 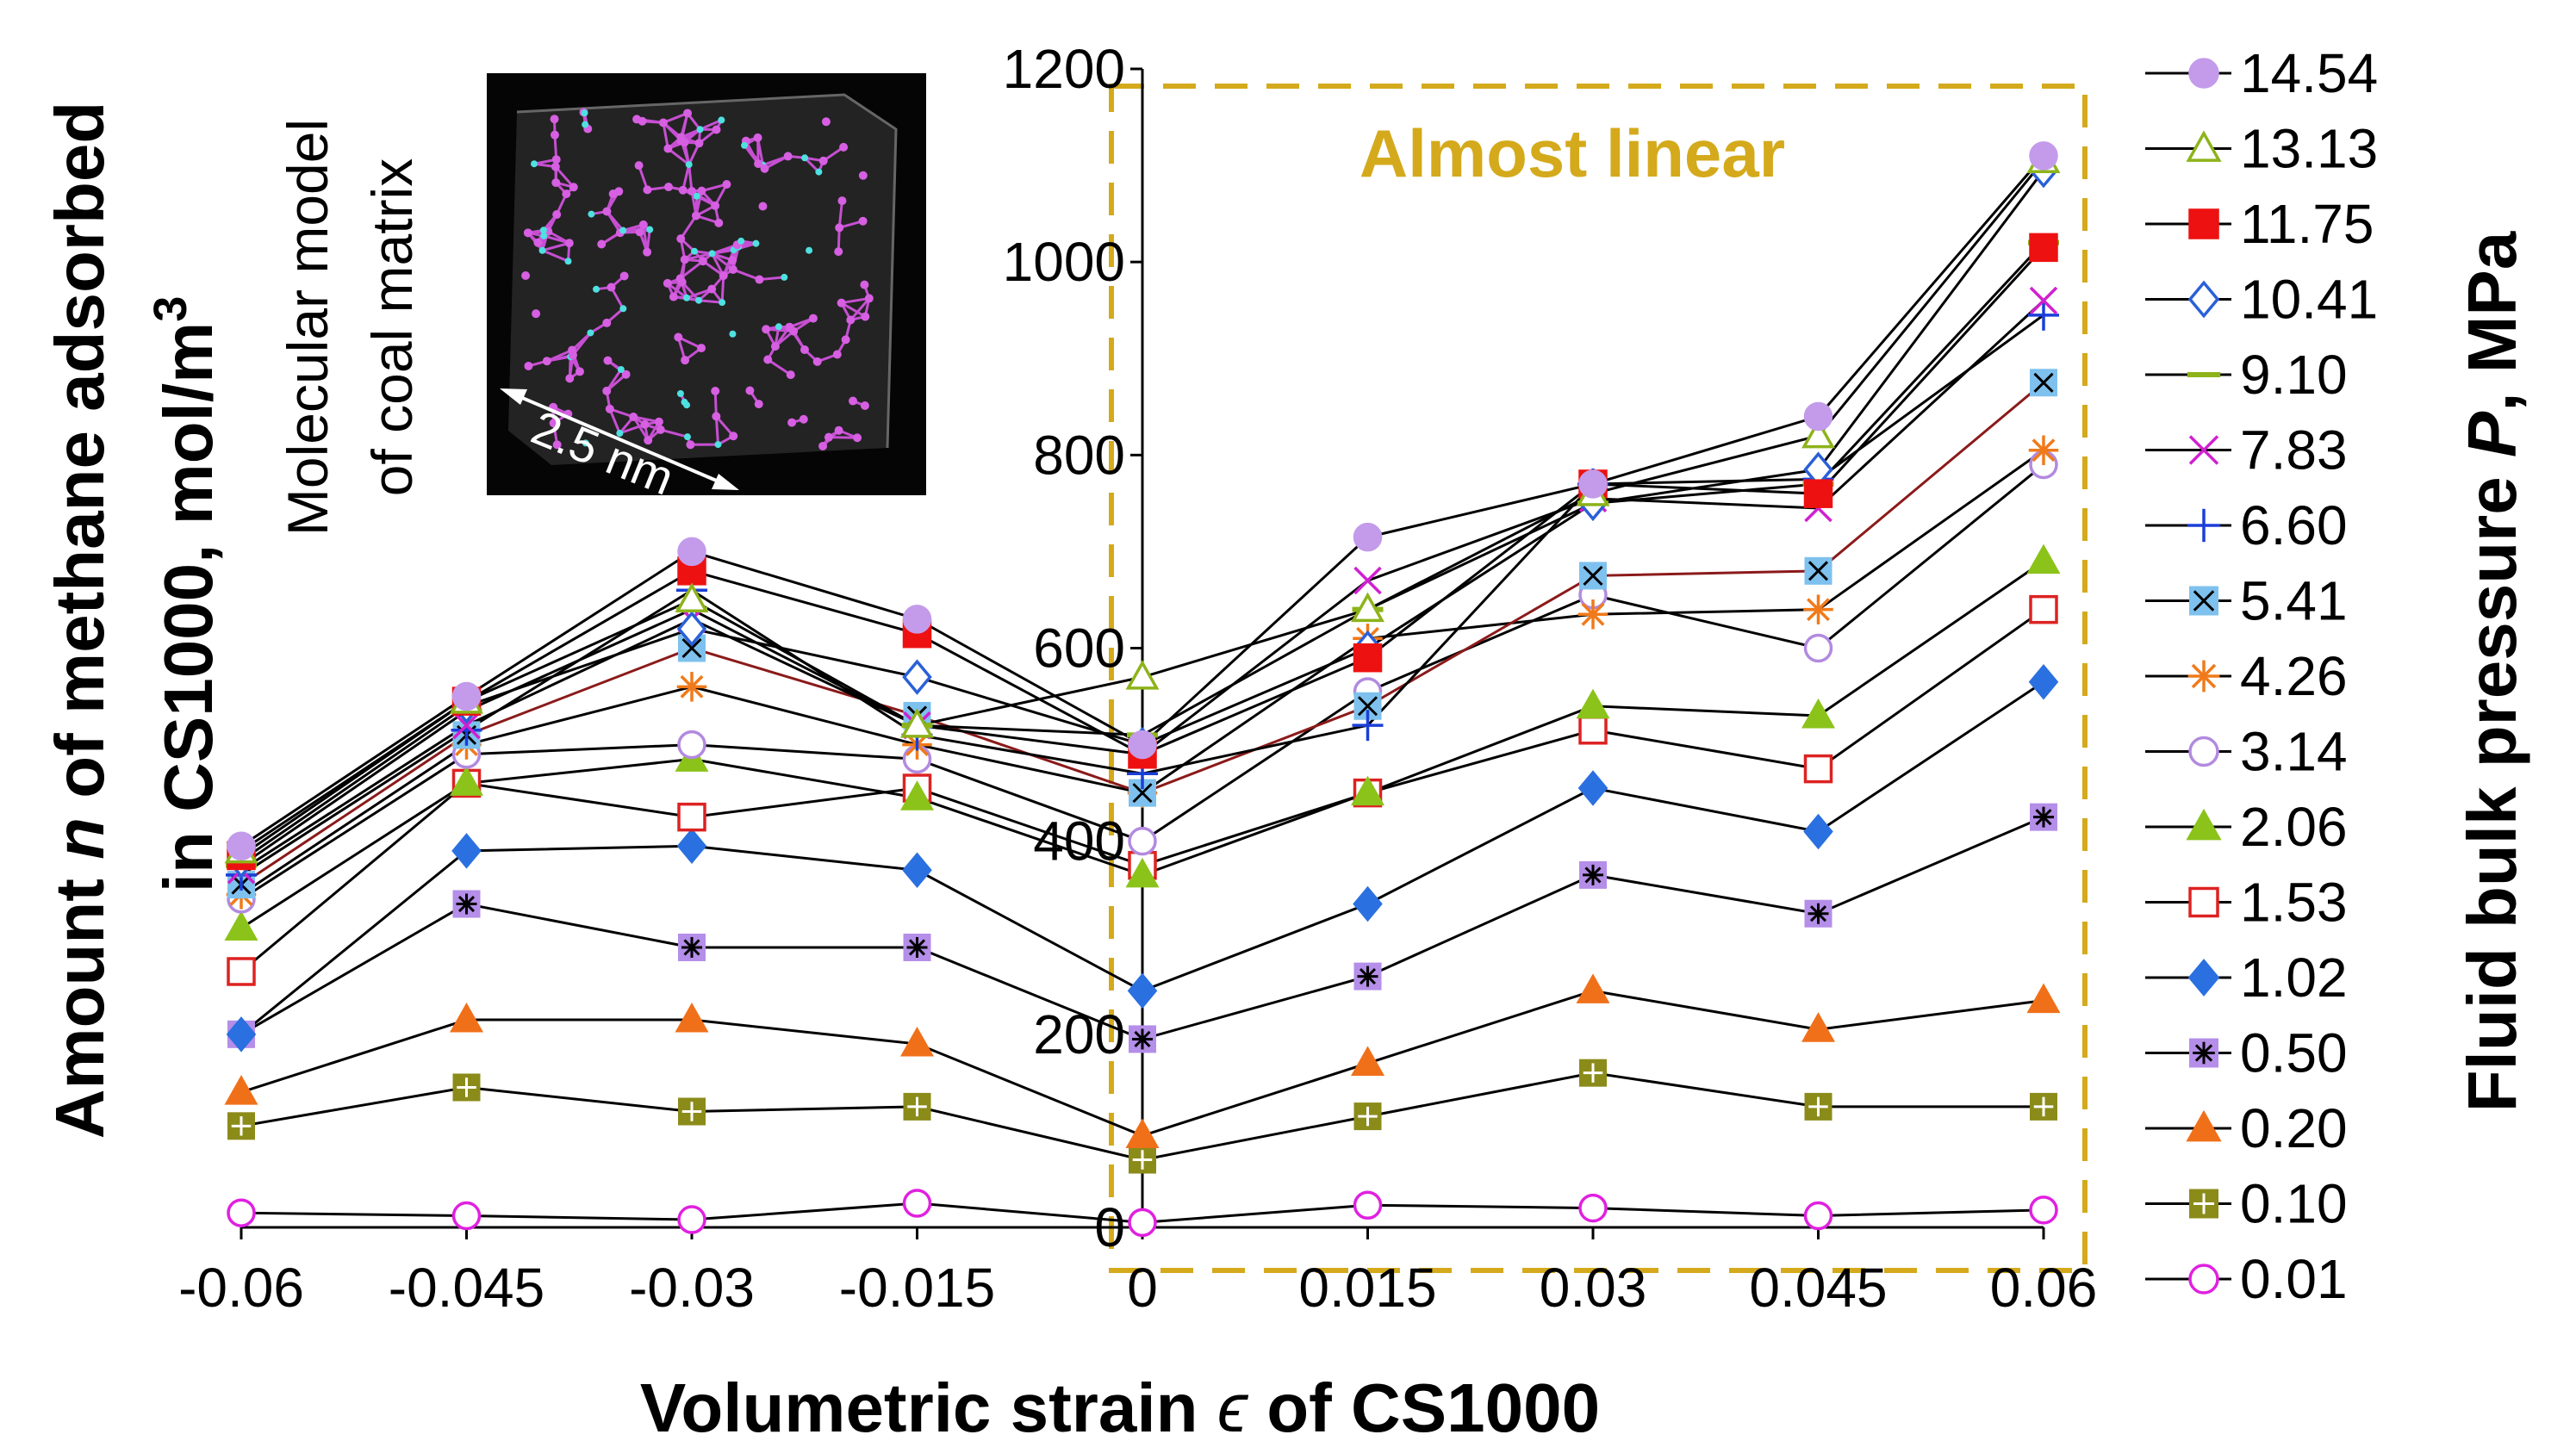 What do you see at coordinates (2294, 827) in the screenshot?
I see `legend-label: 2.06` at bounding box center [2294, 827].